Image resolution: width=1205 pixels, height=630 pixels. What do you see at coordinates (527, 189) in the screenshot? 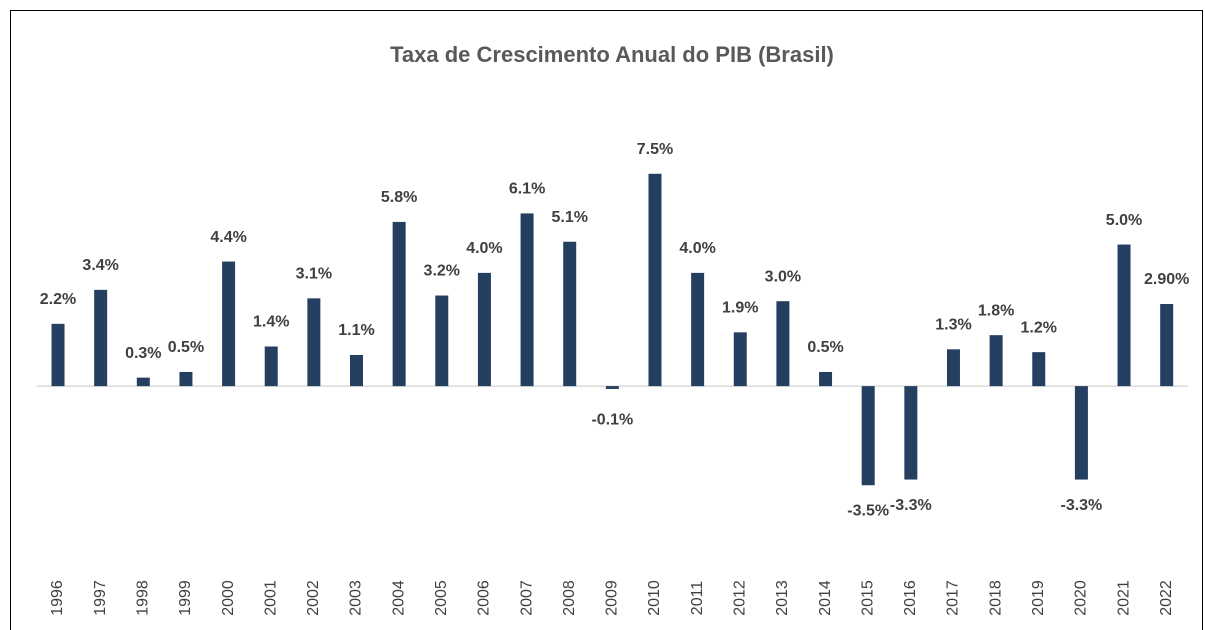
I see `value-label: 6.1%` at bounding box center [527, 189].